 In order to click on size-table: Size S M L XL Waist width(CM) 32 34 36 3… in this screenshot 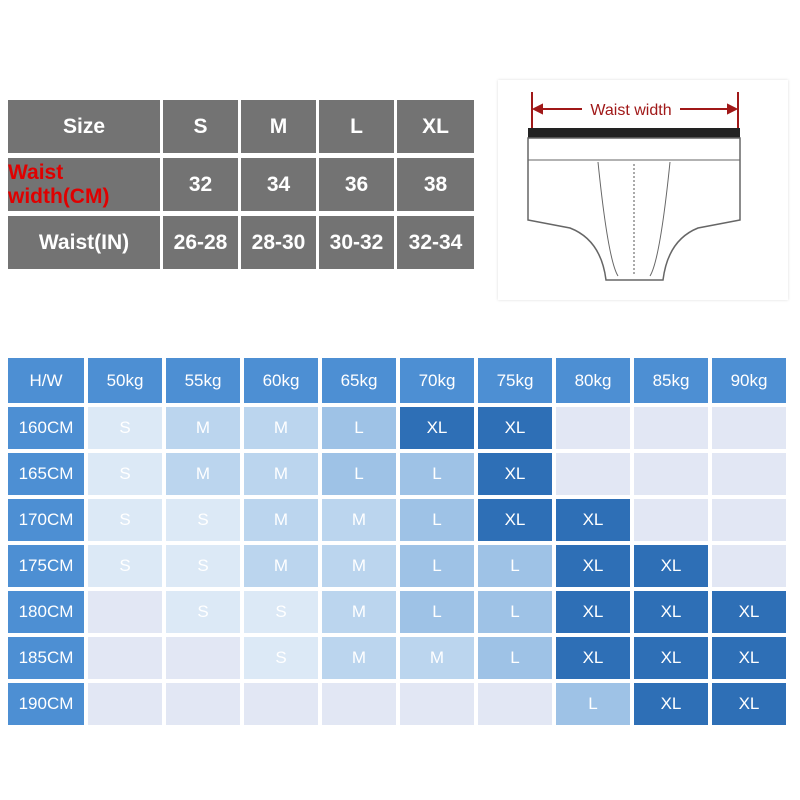, I will do `click(241, 184)`.